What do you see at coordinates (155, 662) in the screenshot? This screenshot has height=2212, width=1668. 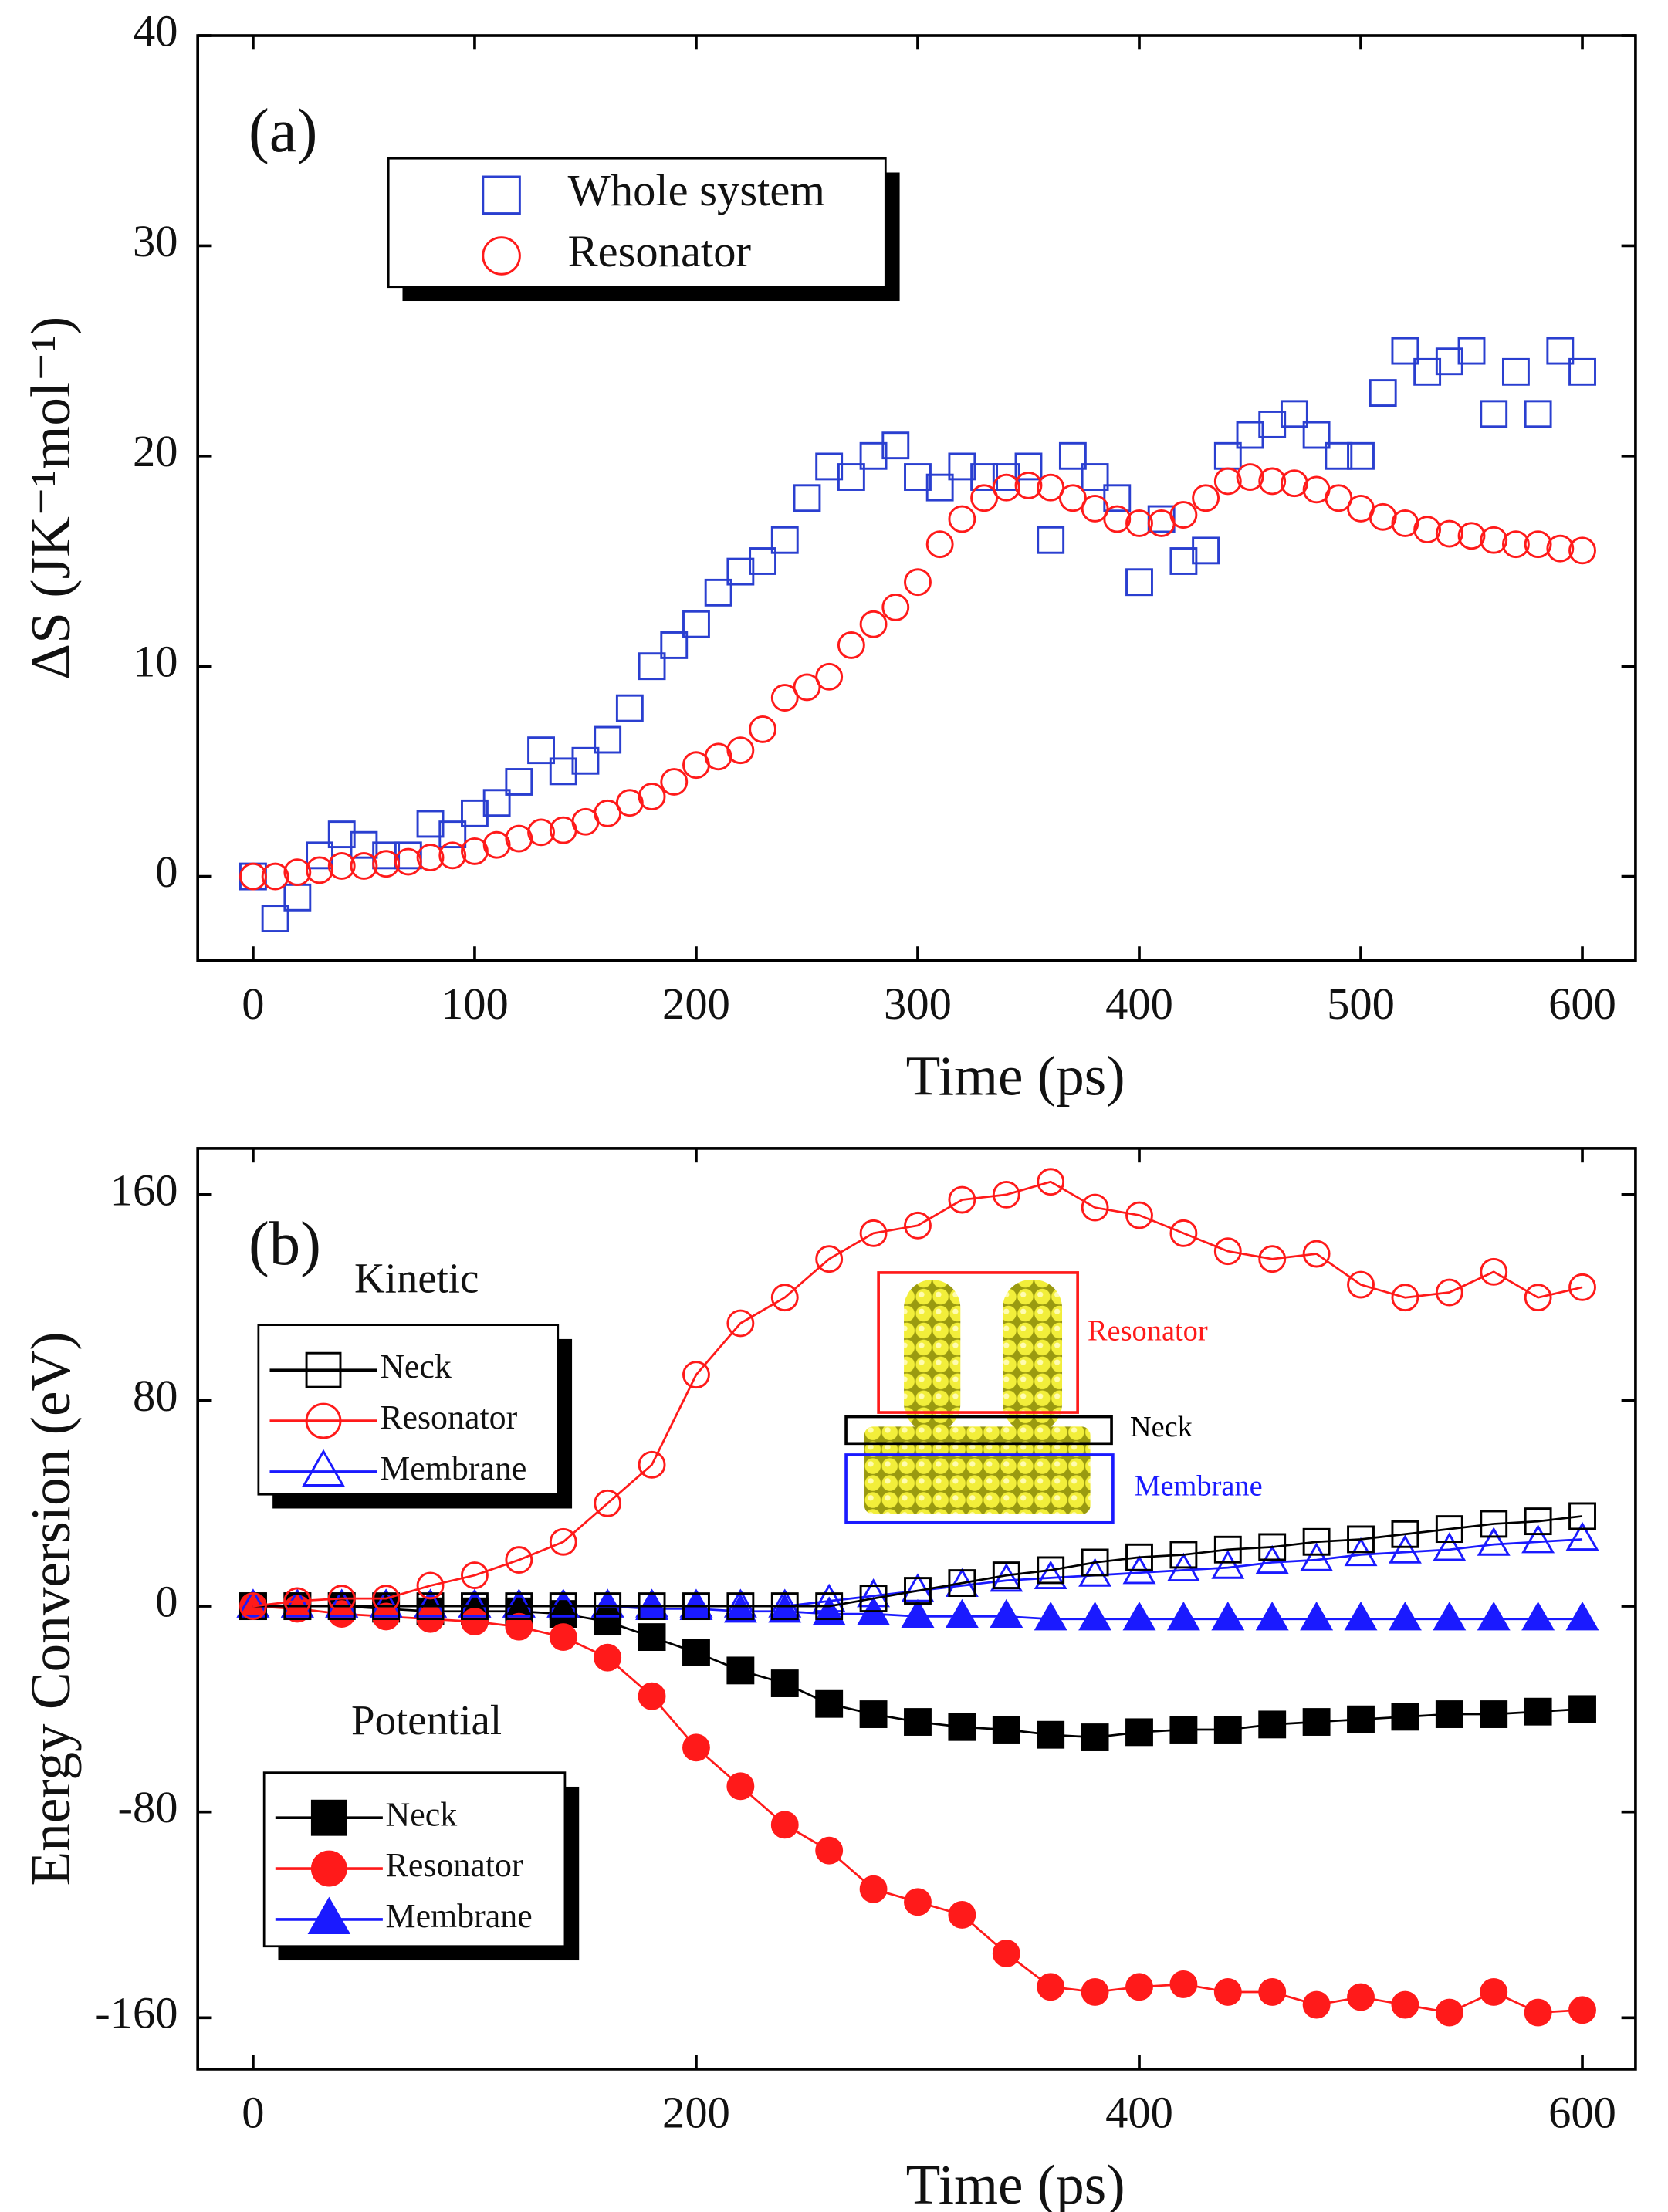 I see `y-tick-label: 10` at bounding box center [155, 662].